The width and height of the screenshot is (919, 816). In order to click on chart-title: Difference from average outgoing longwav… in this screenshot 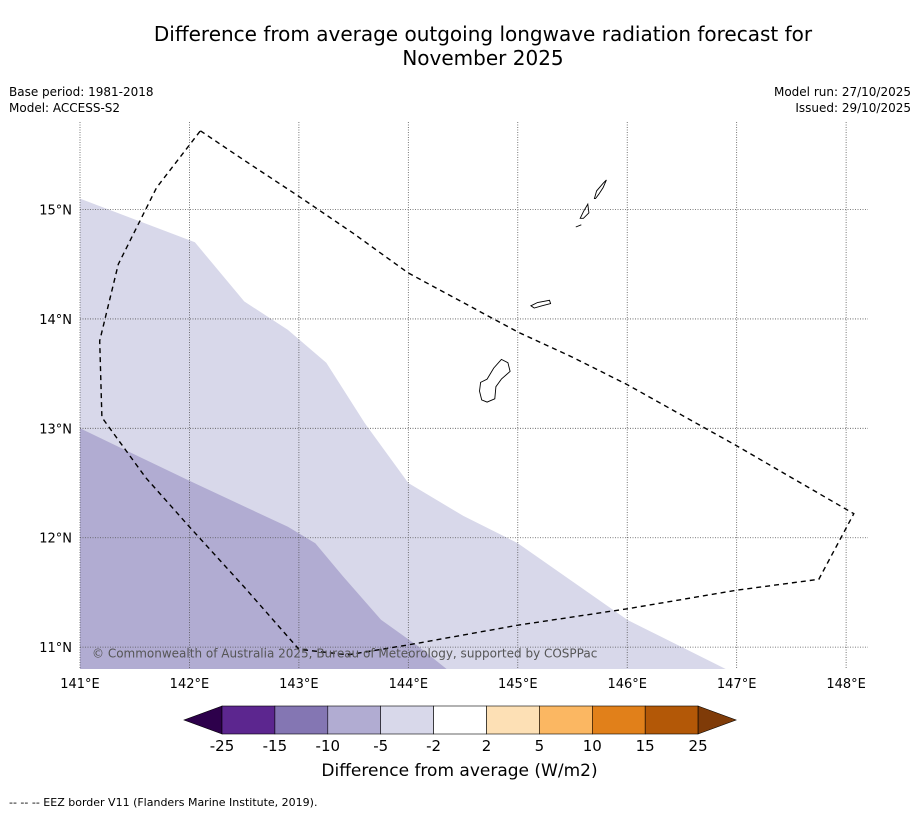, I will do `click(459, 46)`.